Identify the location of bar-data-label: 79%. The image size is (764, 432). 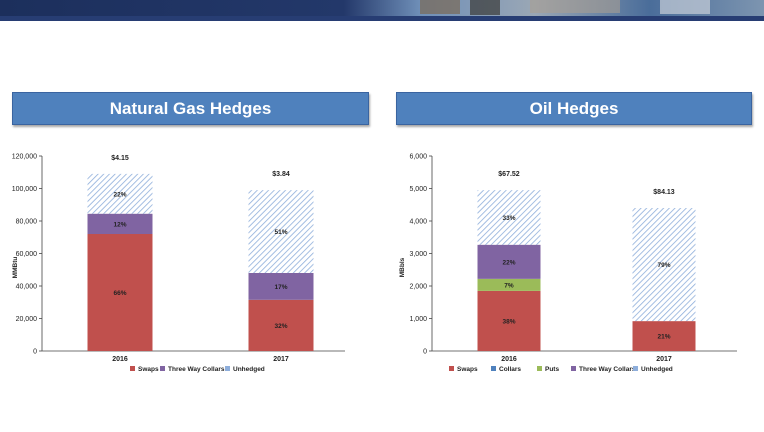
(663, 265).